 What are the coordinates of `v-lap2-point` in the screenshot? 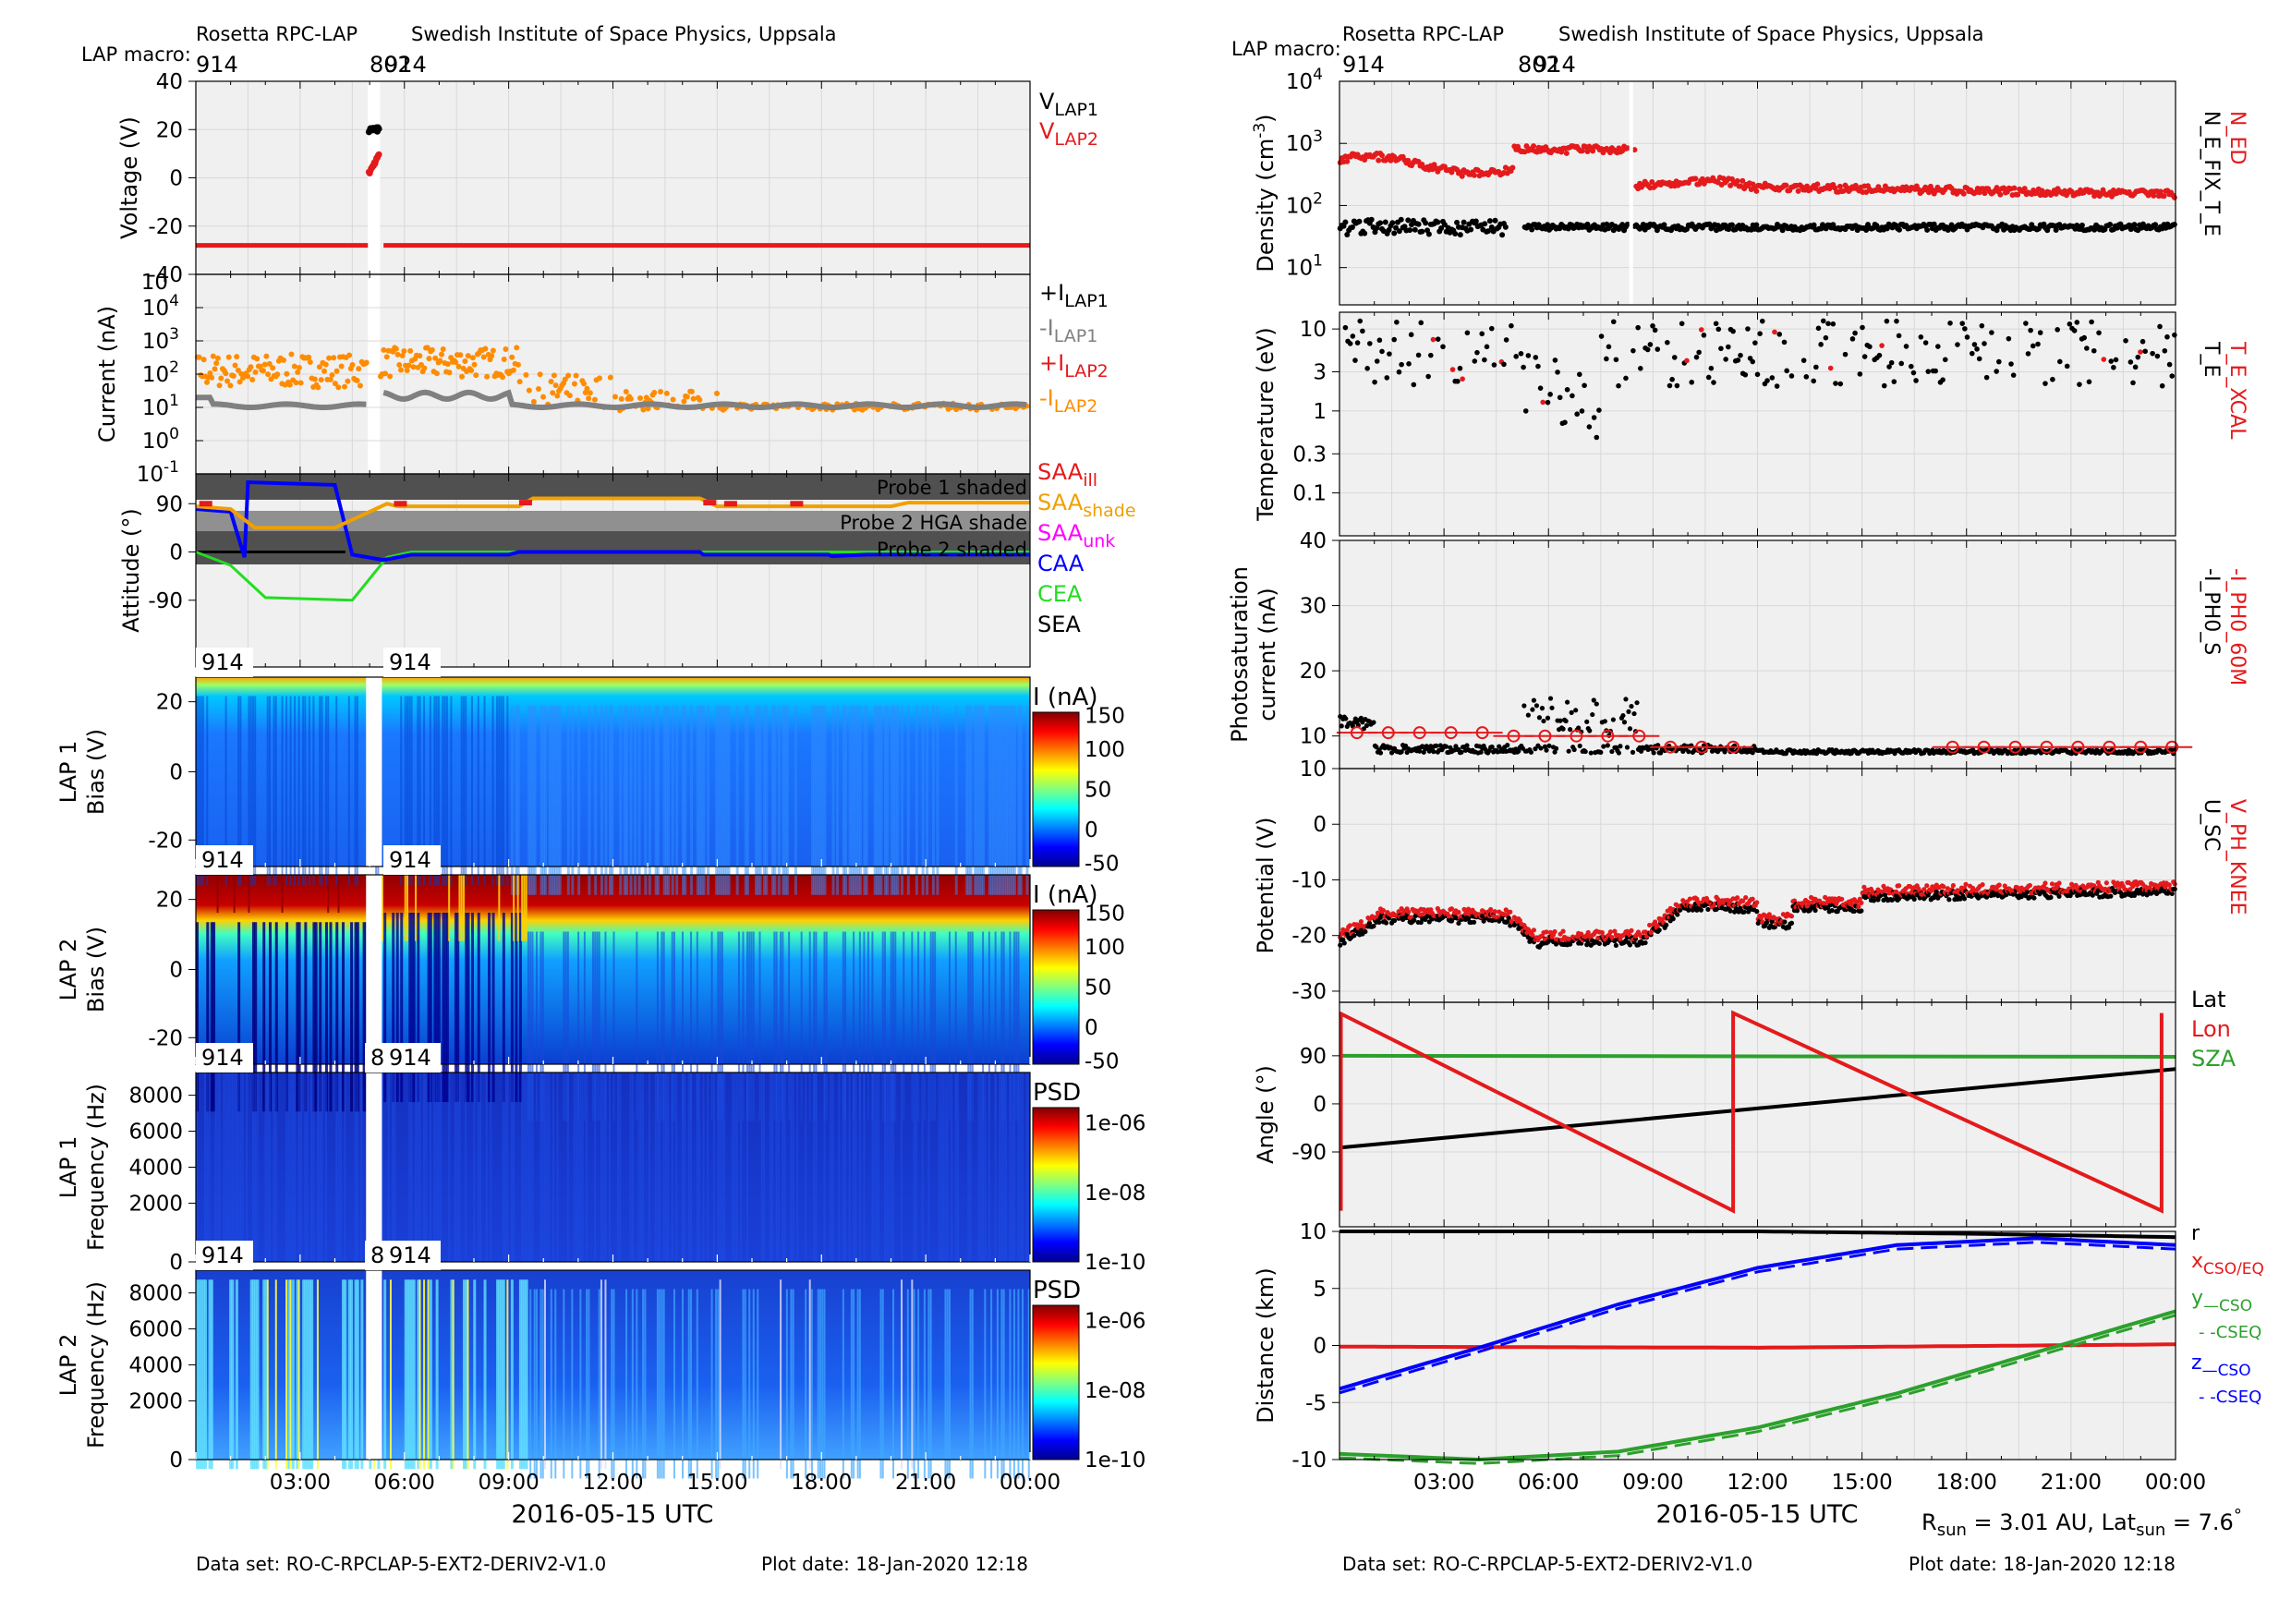 It's located at (379, 154).